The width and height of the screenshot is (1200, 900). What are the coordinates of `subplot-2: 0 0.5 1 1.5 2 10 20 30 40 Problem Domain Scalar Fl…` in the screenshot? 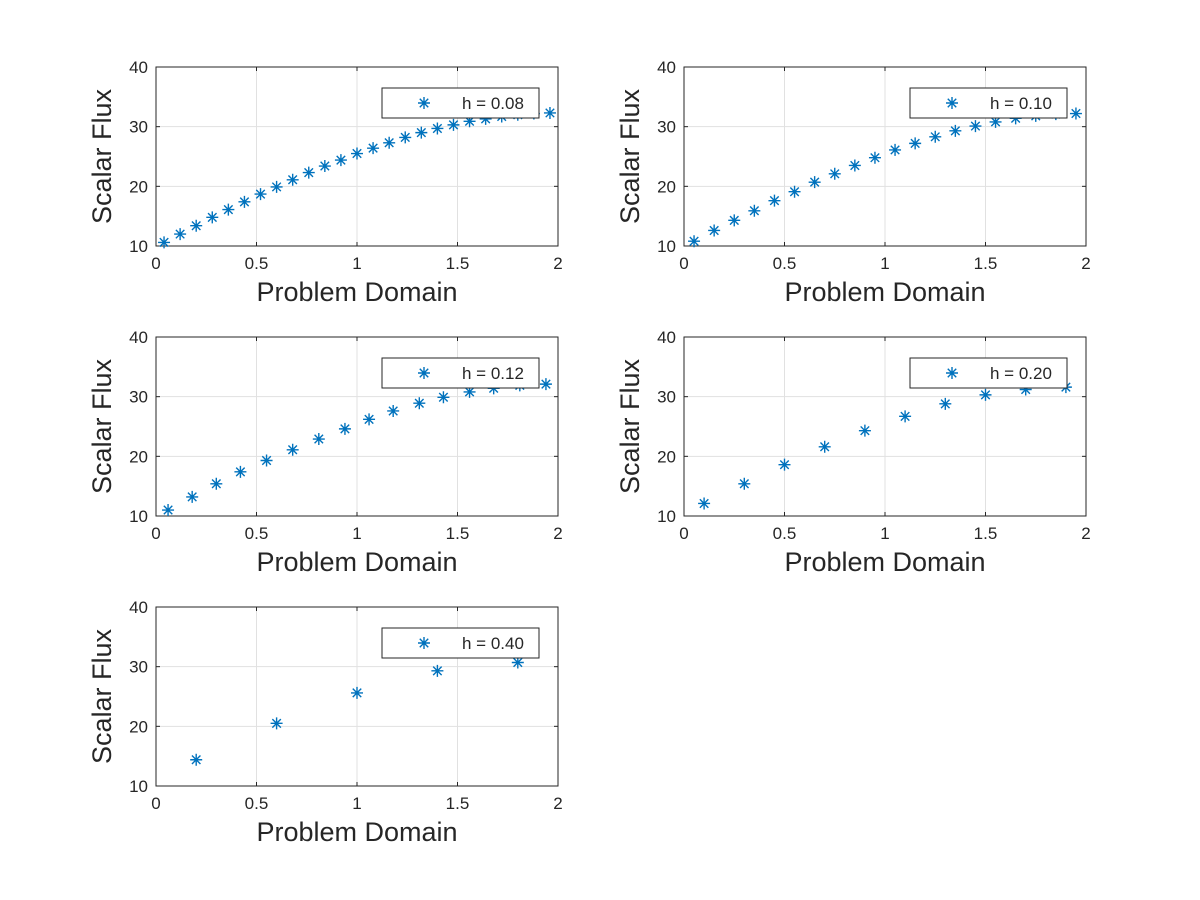 It's located at (853, 182).